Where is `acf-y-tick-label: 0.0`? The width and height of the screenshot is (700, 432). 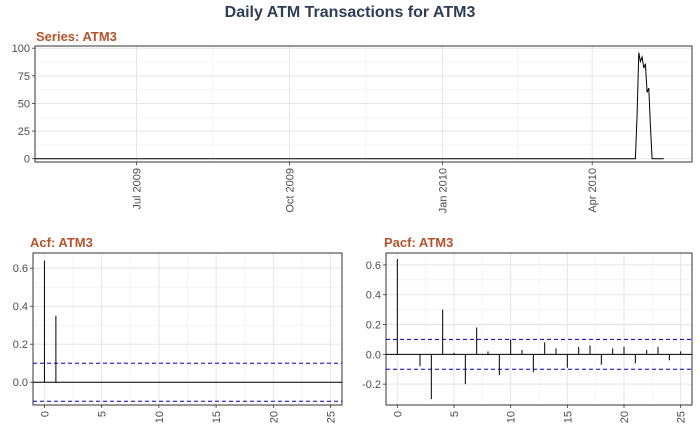 acf-y-tick-label: 0.0 is located at coordinates (20, 383).